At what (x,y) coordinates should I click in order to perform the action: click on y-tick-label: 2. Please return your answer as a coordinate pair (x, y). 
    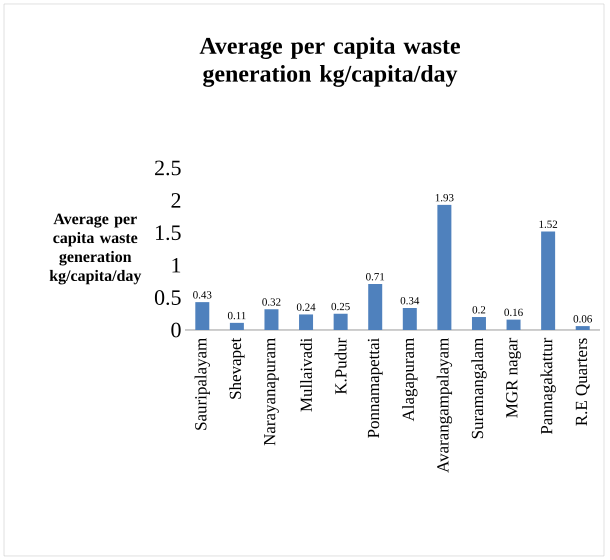
    Looking at the image, I should click on (175, 200).